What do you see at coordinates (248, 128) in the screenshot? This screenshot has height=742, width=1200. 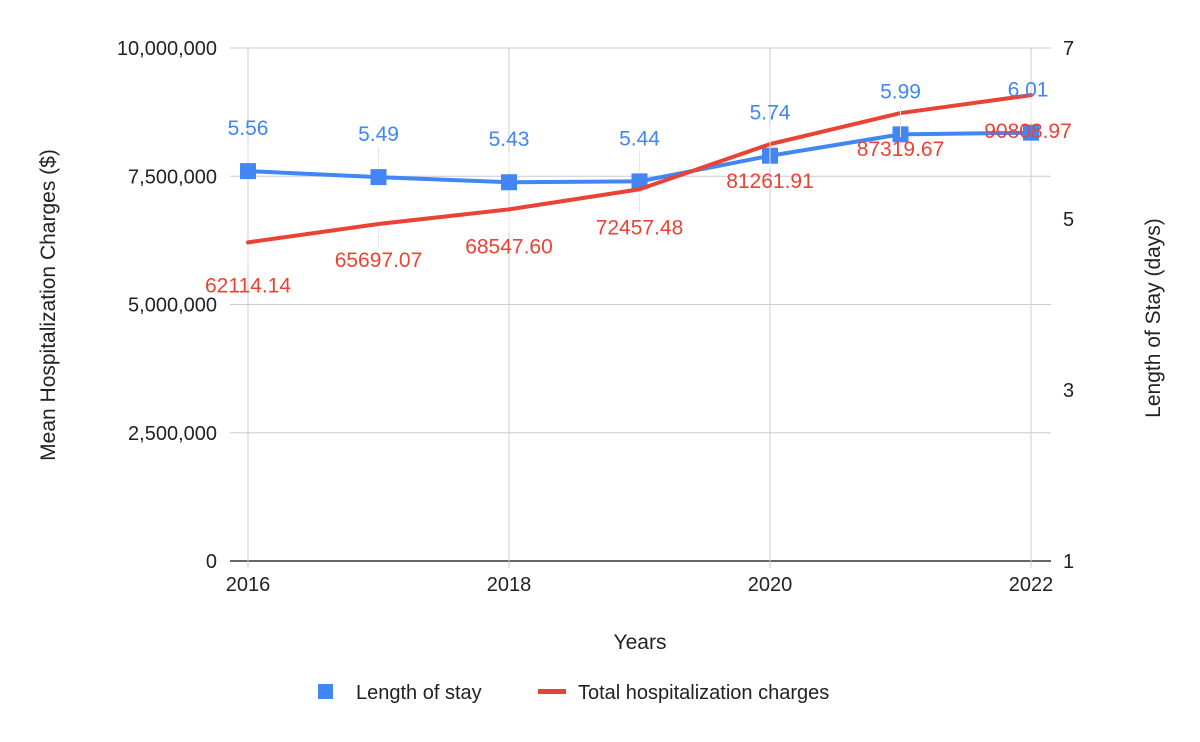 I see `data-label-length-of-stay: 5.56` at bounding box center [248, 128].